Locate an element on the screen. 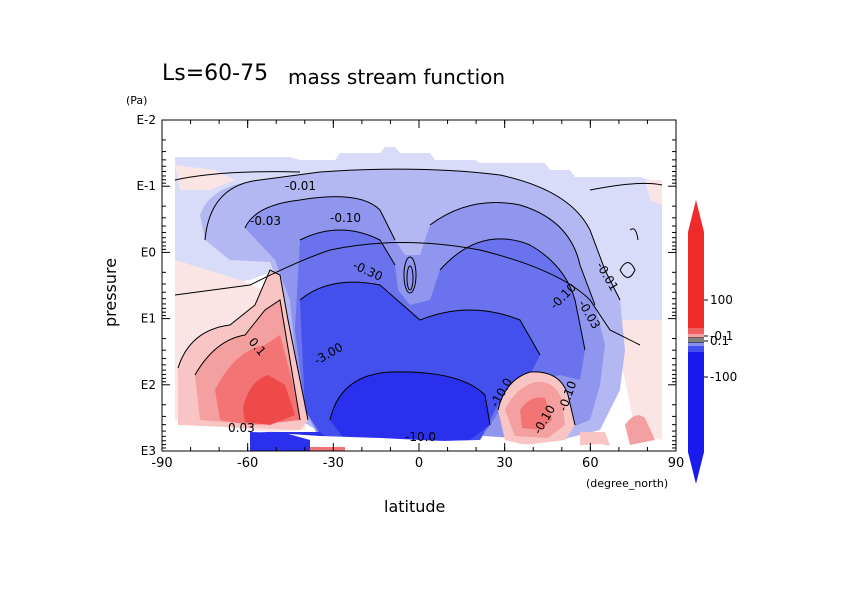  contour-label: 0.03 is located at coordinates (241, 428).